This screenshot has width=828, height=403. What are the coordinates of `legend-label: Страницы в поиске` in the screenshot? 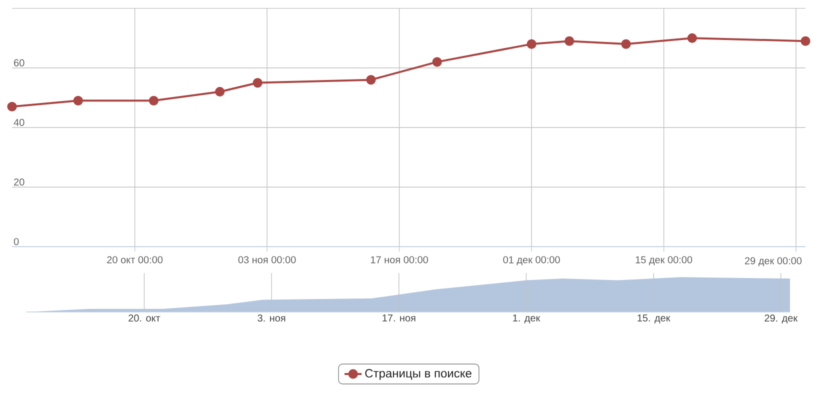 It's located at (418, 374).